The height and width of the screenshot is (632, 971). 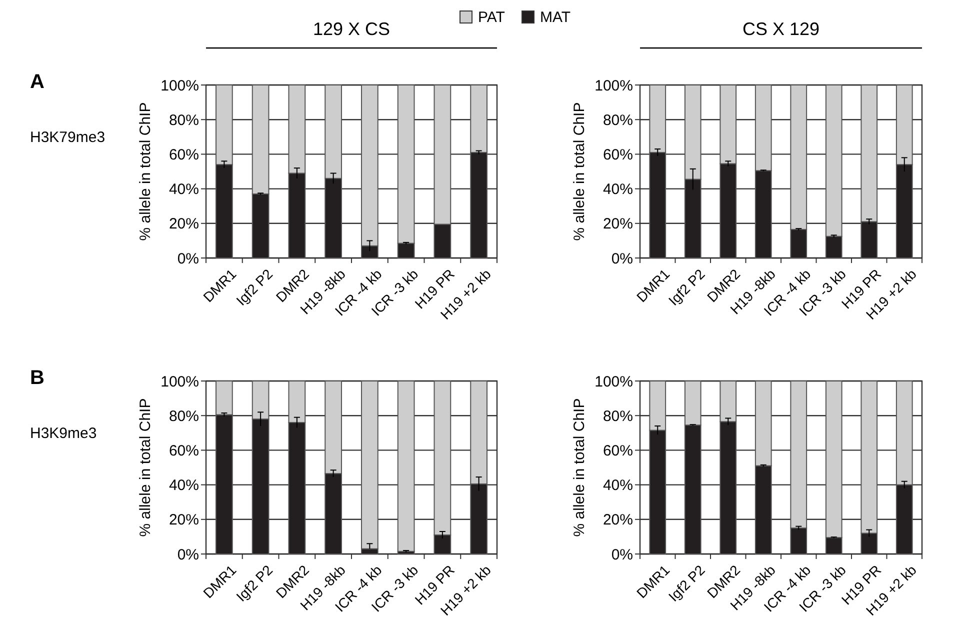 I want to click on text: H3K79me3, so click(x=68, y=137).